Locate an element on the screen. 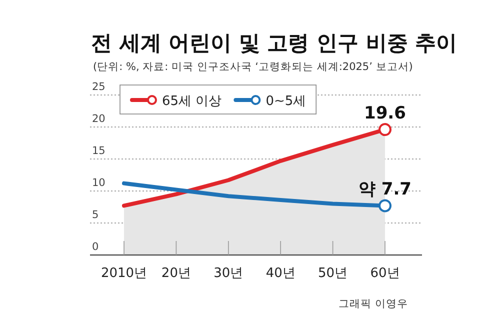 The height and width of the screenshot is (329, 500). x-tick-label: 40년 is located at coordinates (281, 273).